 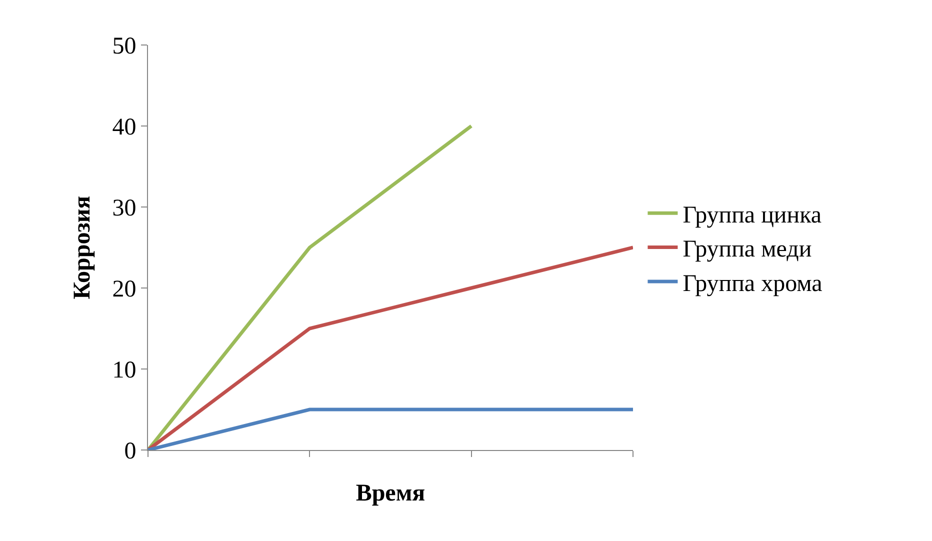 I want to click on y-tick-label: 30, so click(x=124, y=208).